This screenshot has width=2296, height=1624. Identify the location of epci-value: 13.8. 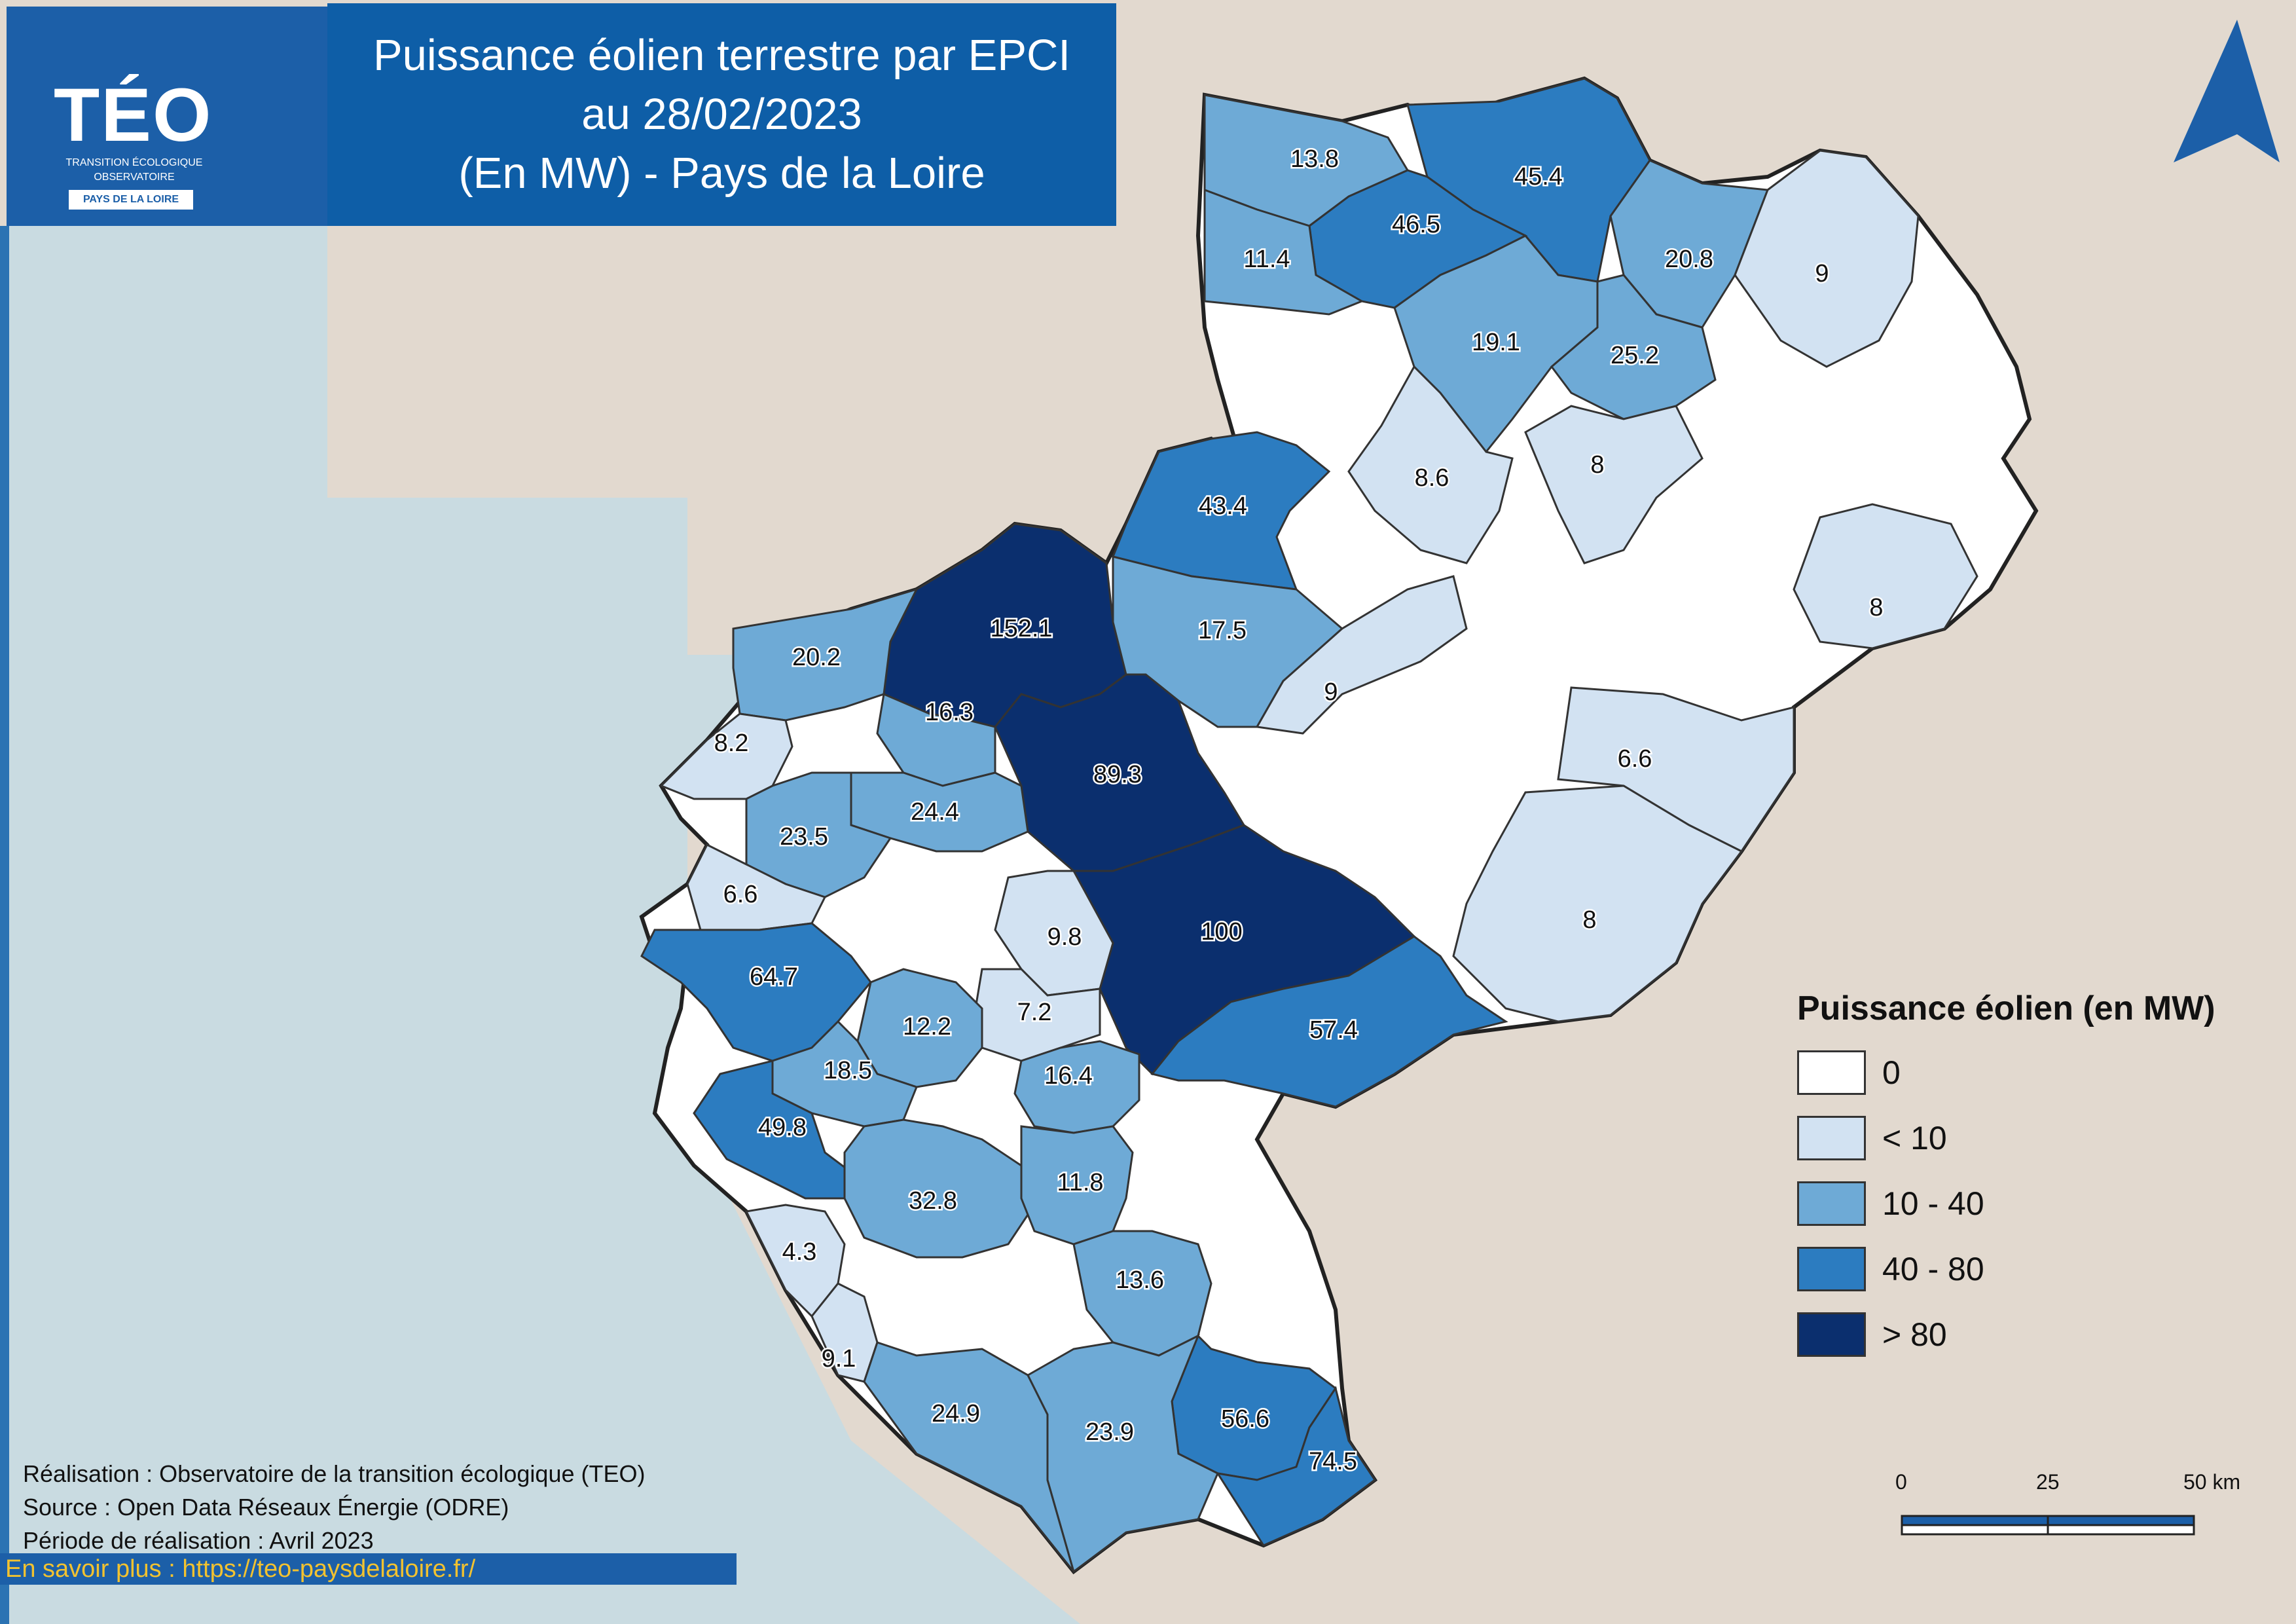
(1314, 159).